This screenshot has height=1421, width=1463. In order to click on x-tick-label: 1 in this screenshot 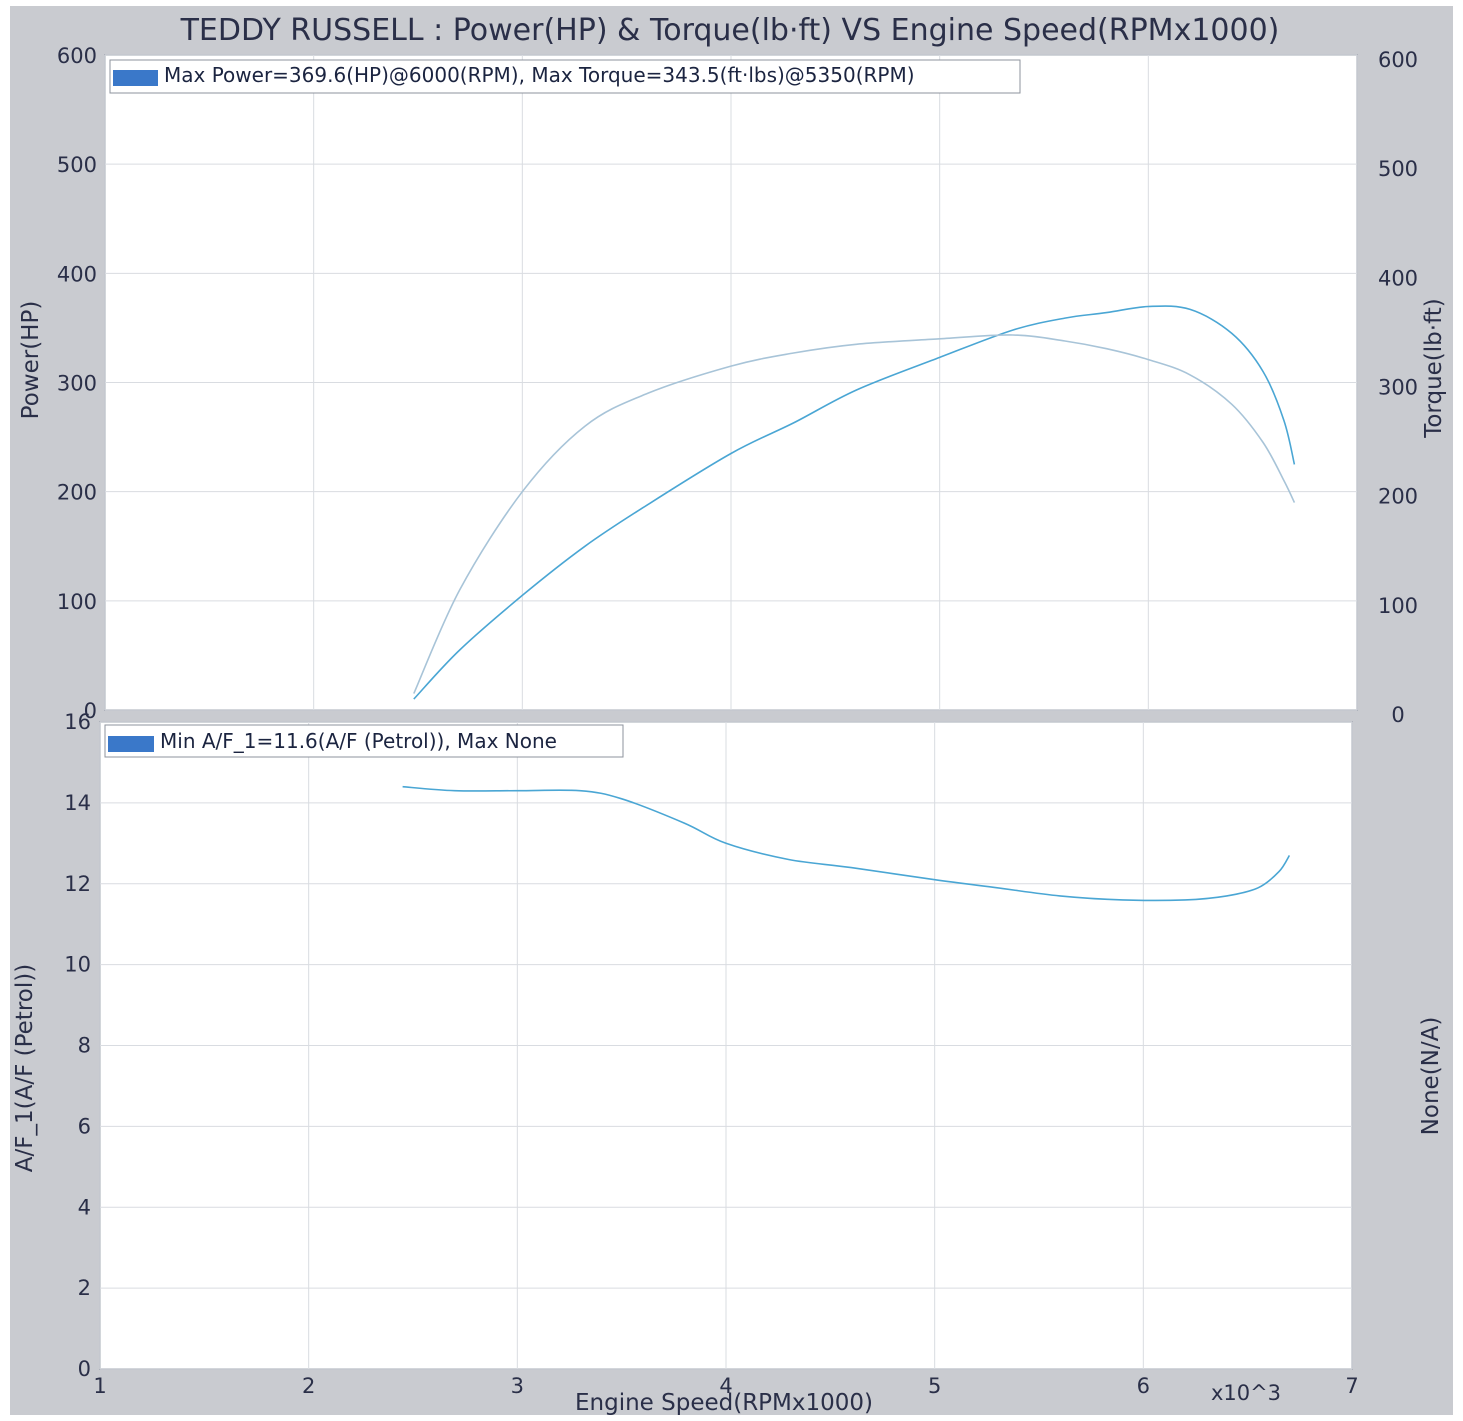, I will do `click(99, 1386)`.